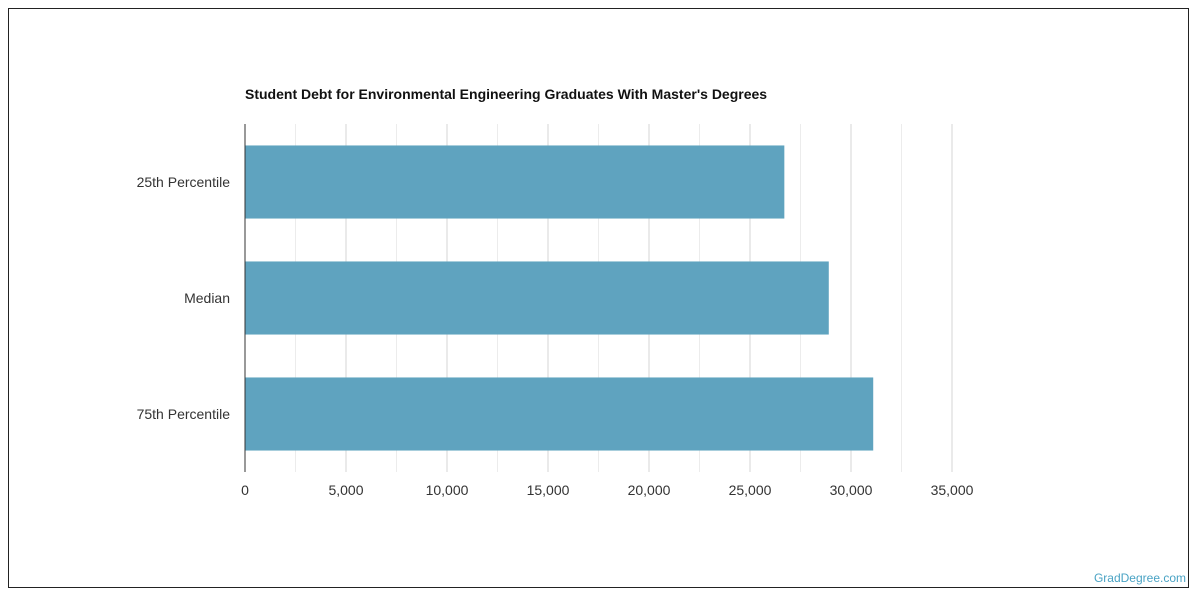 Image resolution: width=1200 pixels, height=600 pixels. Describe the element at coordinates (184, 182) in the screenshot. I see `category-label: 25th Percentile` at that location.